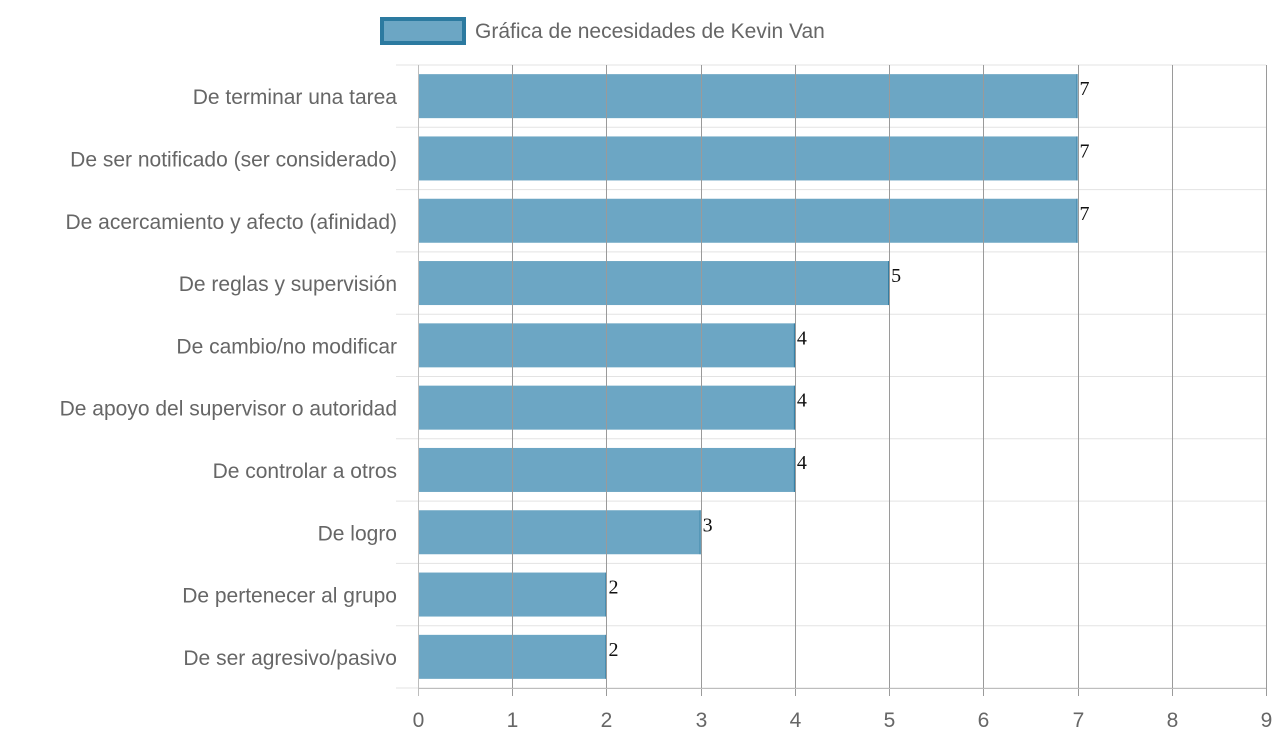  I want to click on x-tick-label: 4, so click(796, 720).